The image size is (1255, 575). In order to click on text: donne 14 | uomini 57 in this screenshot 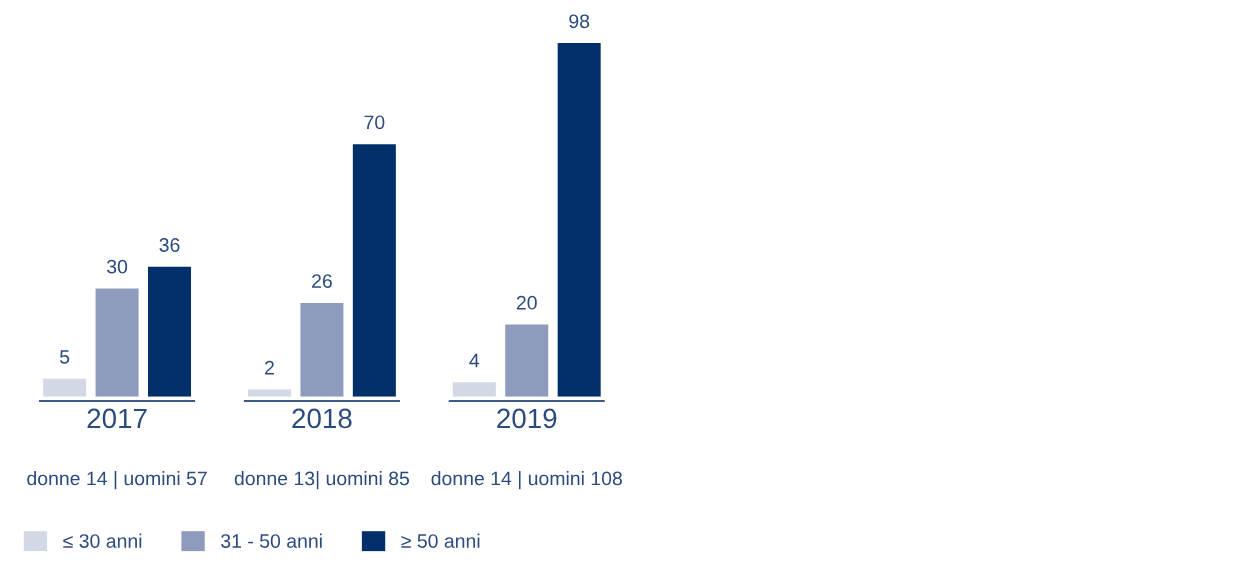, I will do `click(117, 480)`.